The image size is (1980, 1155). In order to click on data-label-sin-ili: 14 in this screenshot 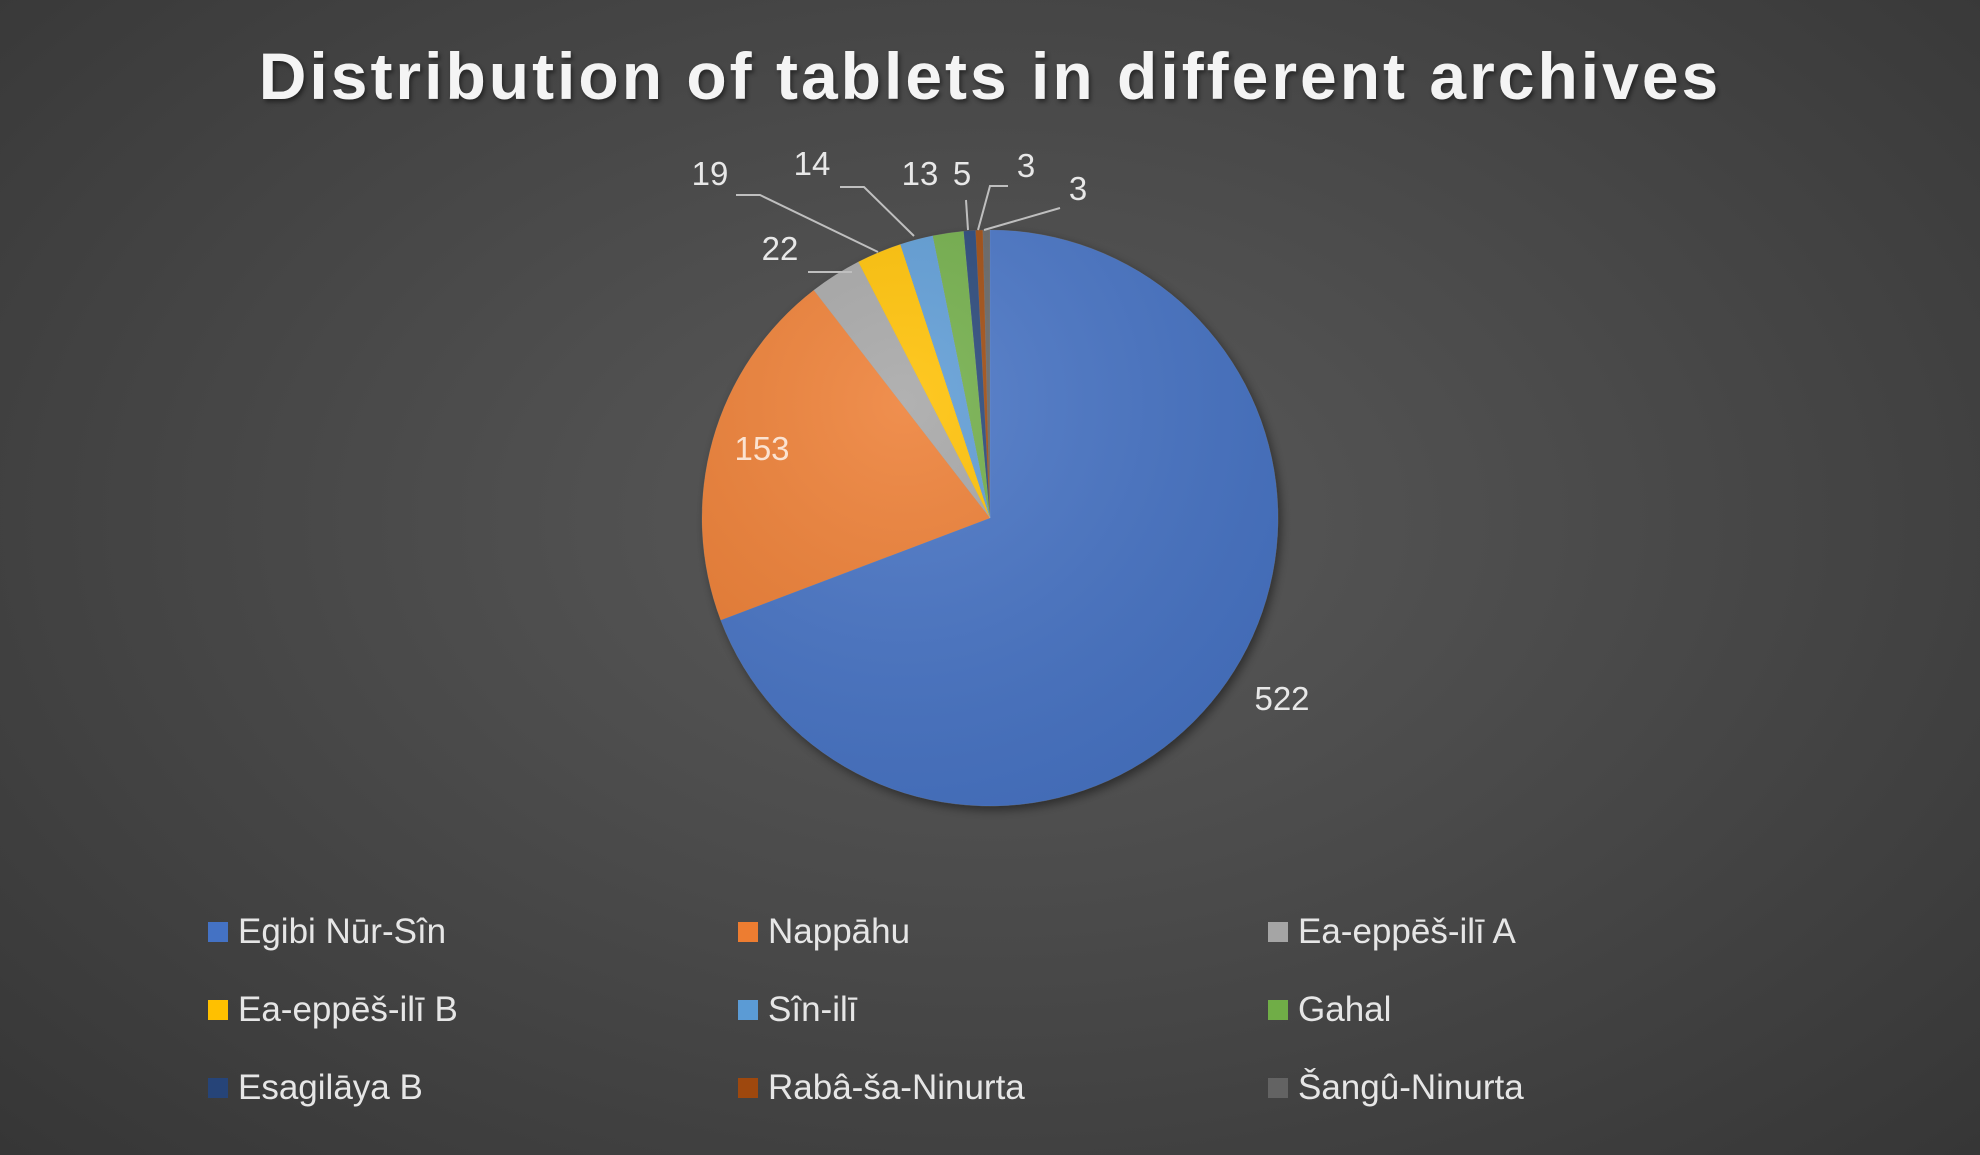, I will do `click(812, 163)`.